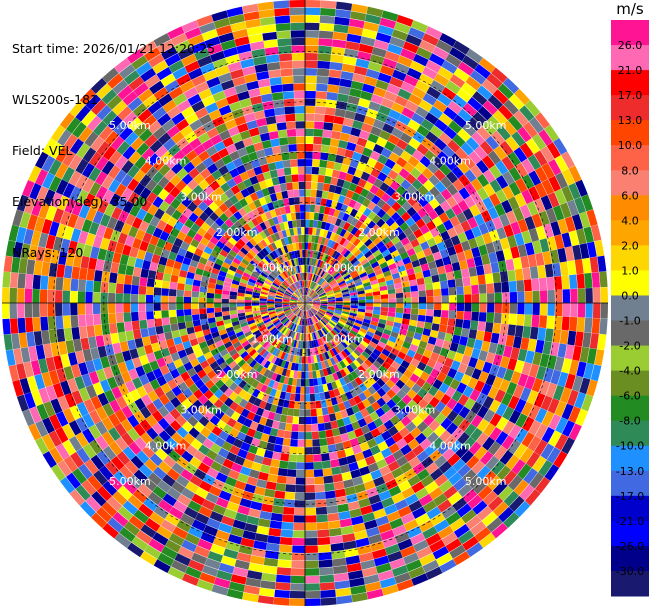 The width and height of the screenshot is (650, 610). What do you see at coordinates (80, 201) in the screenshot?
I see `elevation-text: Elevation(deg): 35.00` at bounding box center [80, 201].